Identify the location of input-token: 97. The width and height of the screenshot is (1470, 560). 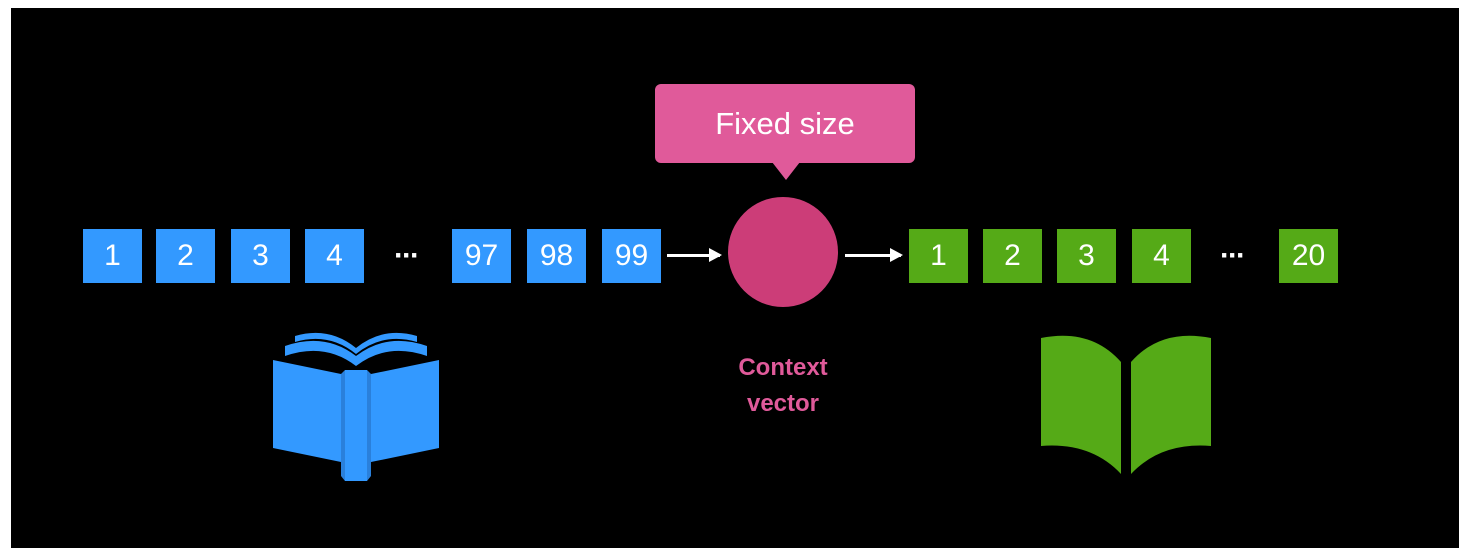
(481, 256).